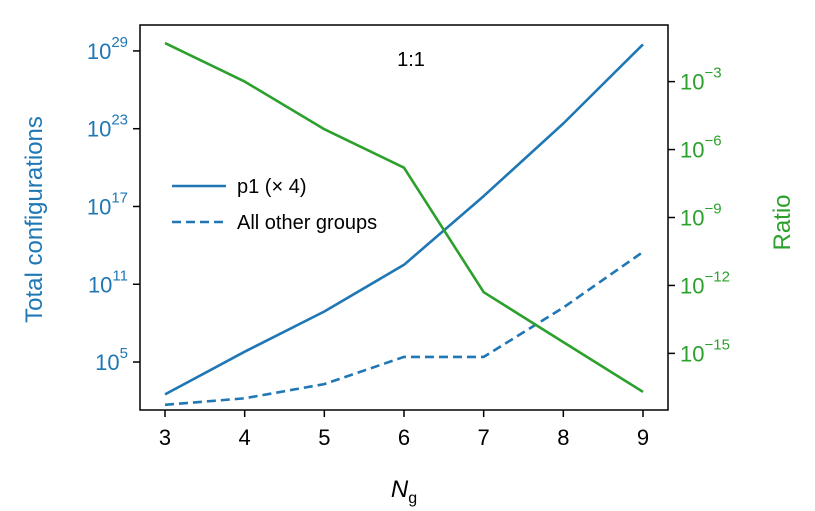  Describe the element at coordinates (107, 204) in the screenshot. I see `y-left-tick-label: 1017` at that location.